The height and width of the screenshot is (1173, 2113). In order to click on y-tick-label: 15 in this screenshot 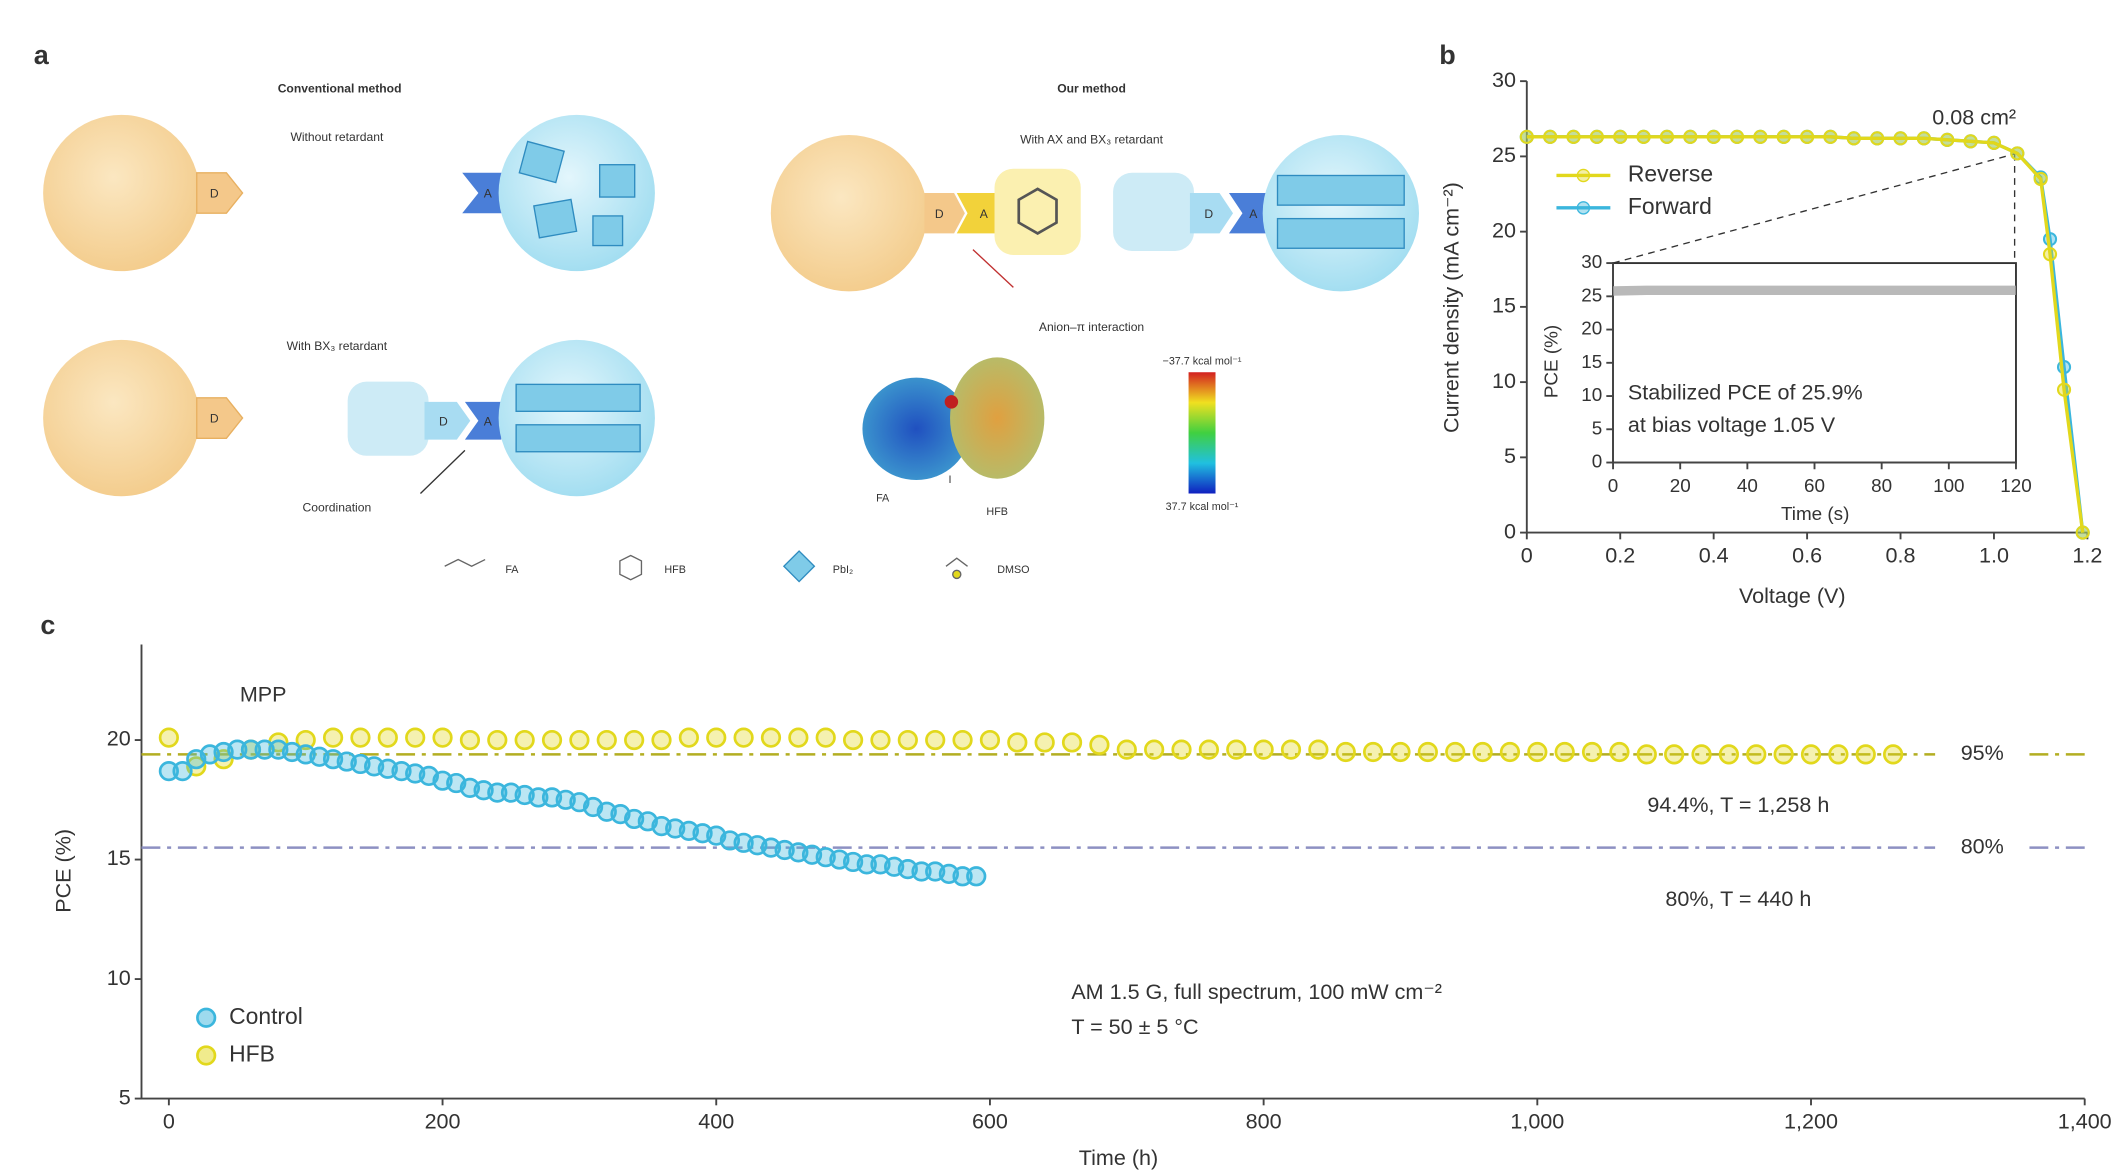, I will do `click(1591, 361)`.